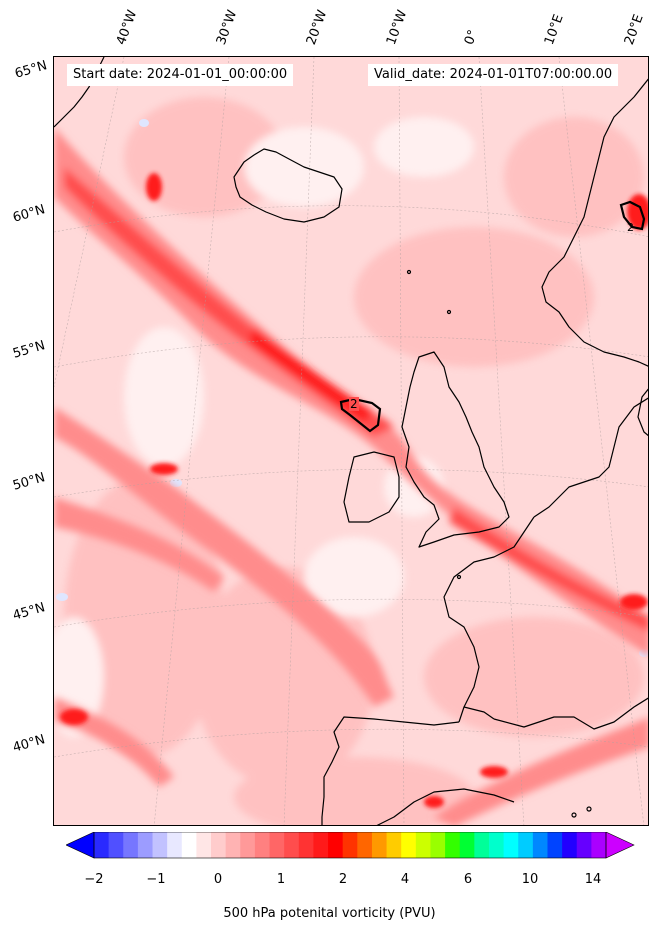  Describe the element at coordinates (493, 75) in the screenshot. I see `valid-date-label: Valid_date: 2024-01-01T07:00:00.00` at that location.